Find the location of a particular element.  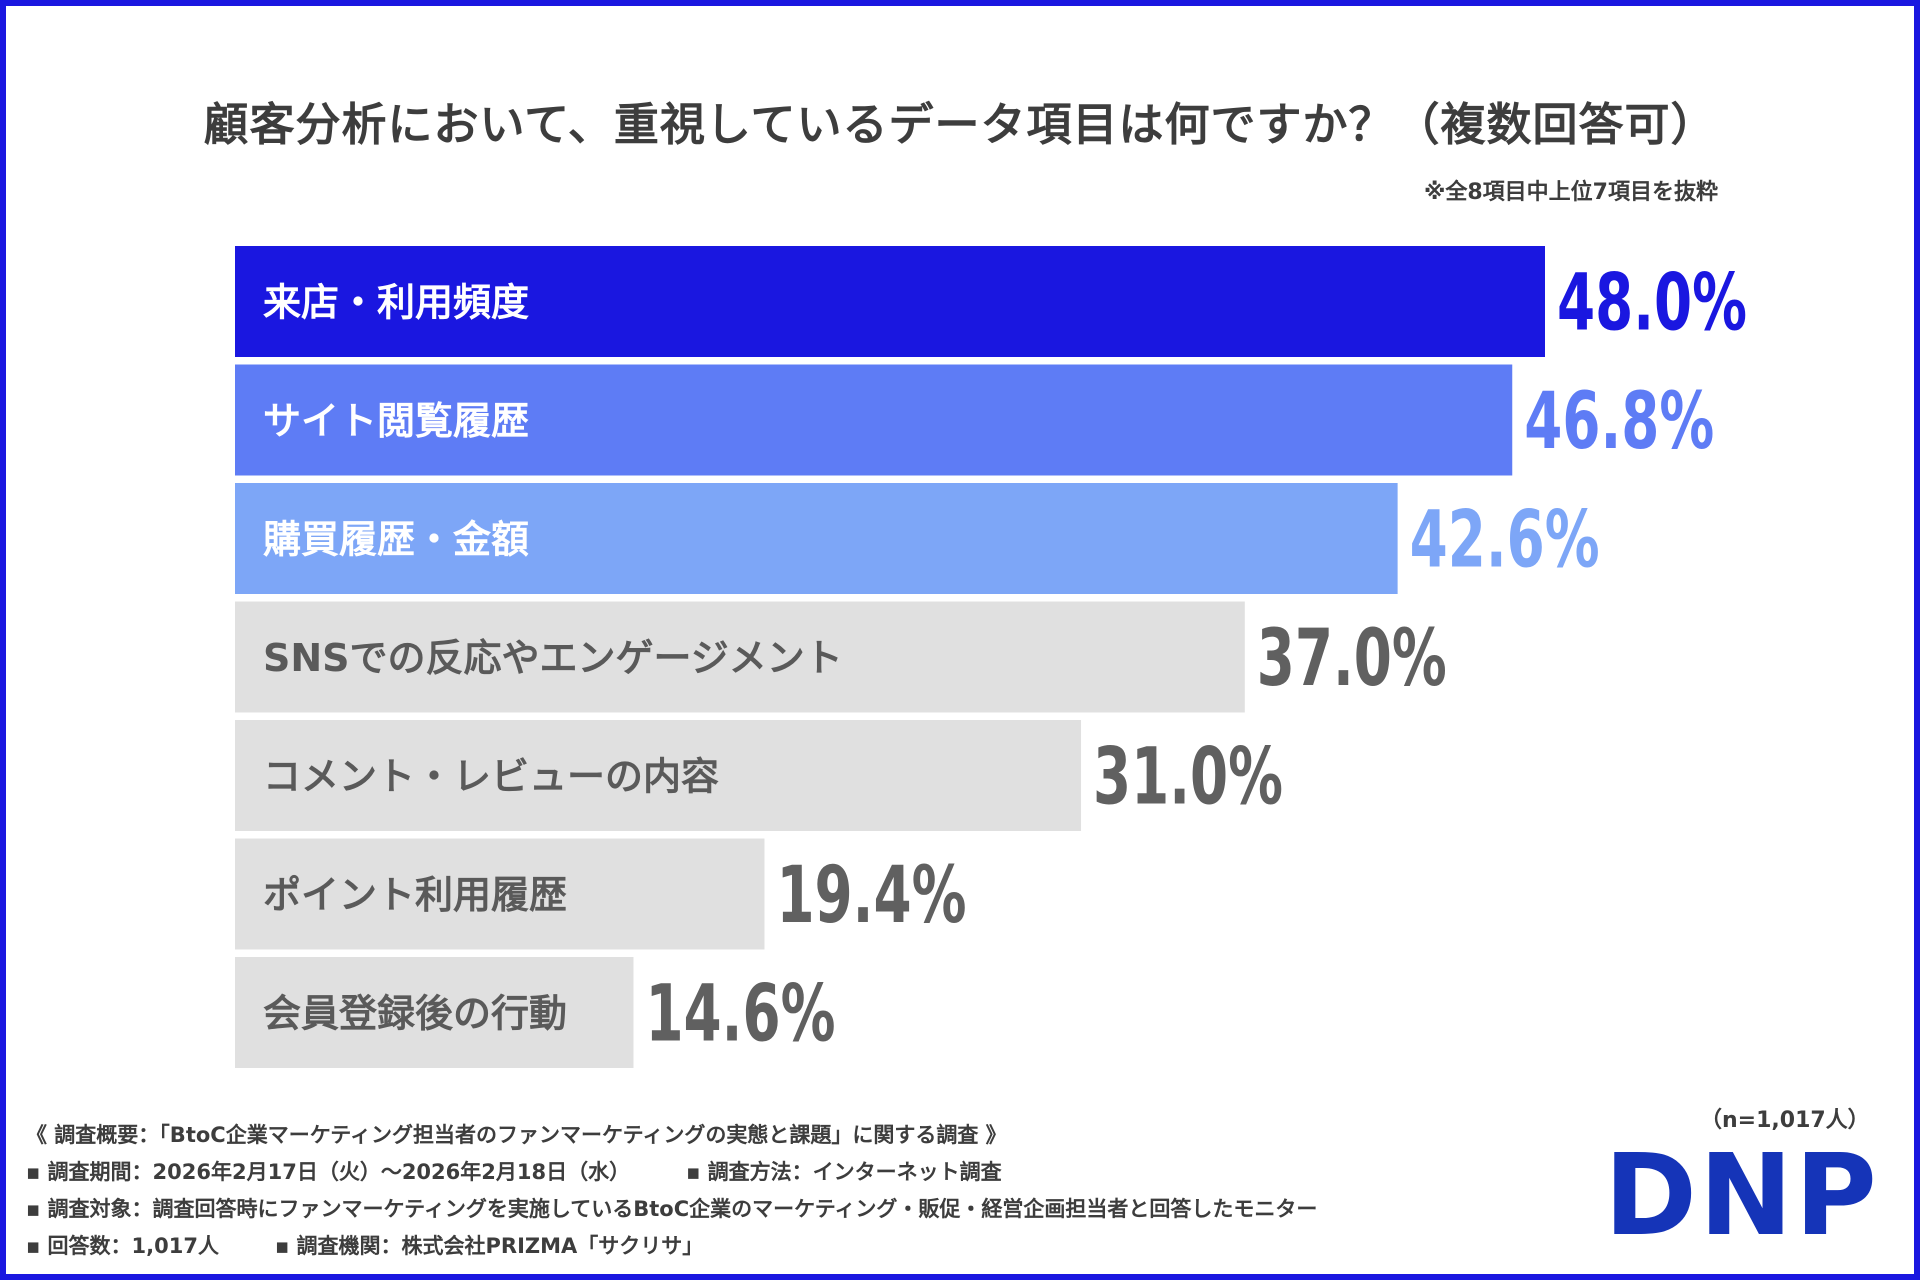

bar-value-3: 42.6% is located at coordinates (1505, 541).